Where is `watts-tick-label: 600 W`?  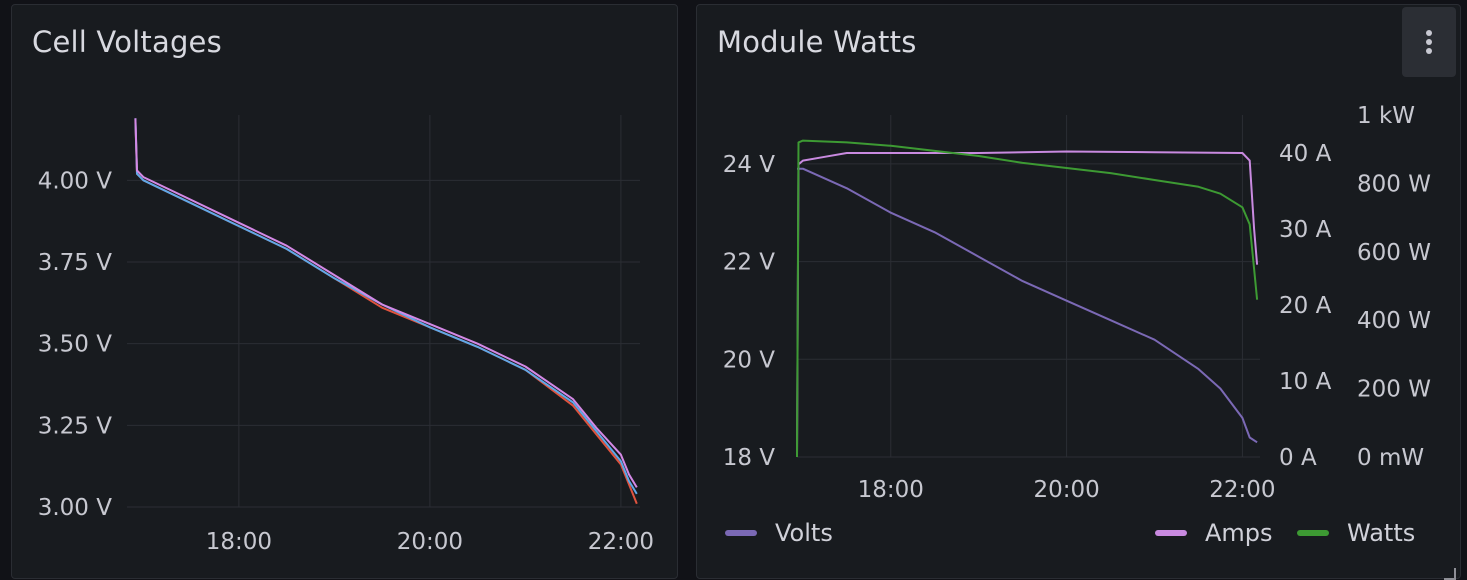 watts-tick-label: 600 W is located at coordinates (1394, 253).